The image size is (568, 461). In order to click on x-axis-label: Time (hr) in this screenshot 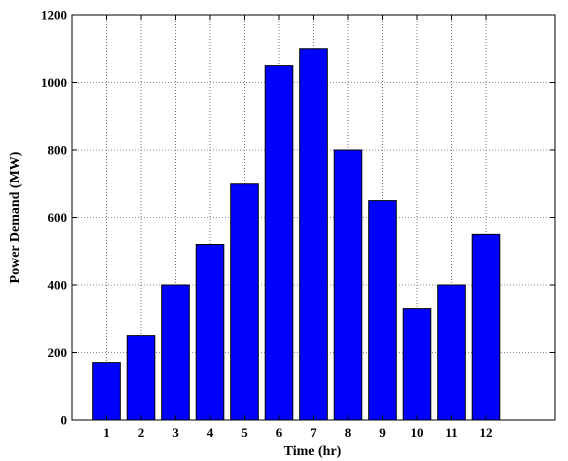, I will do `click(313, 451)`.